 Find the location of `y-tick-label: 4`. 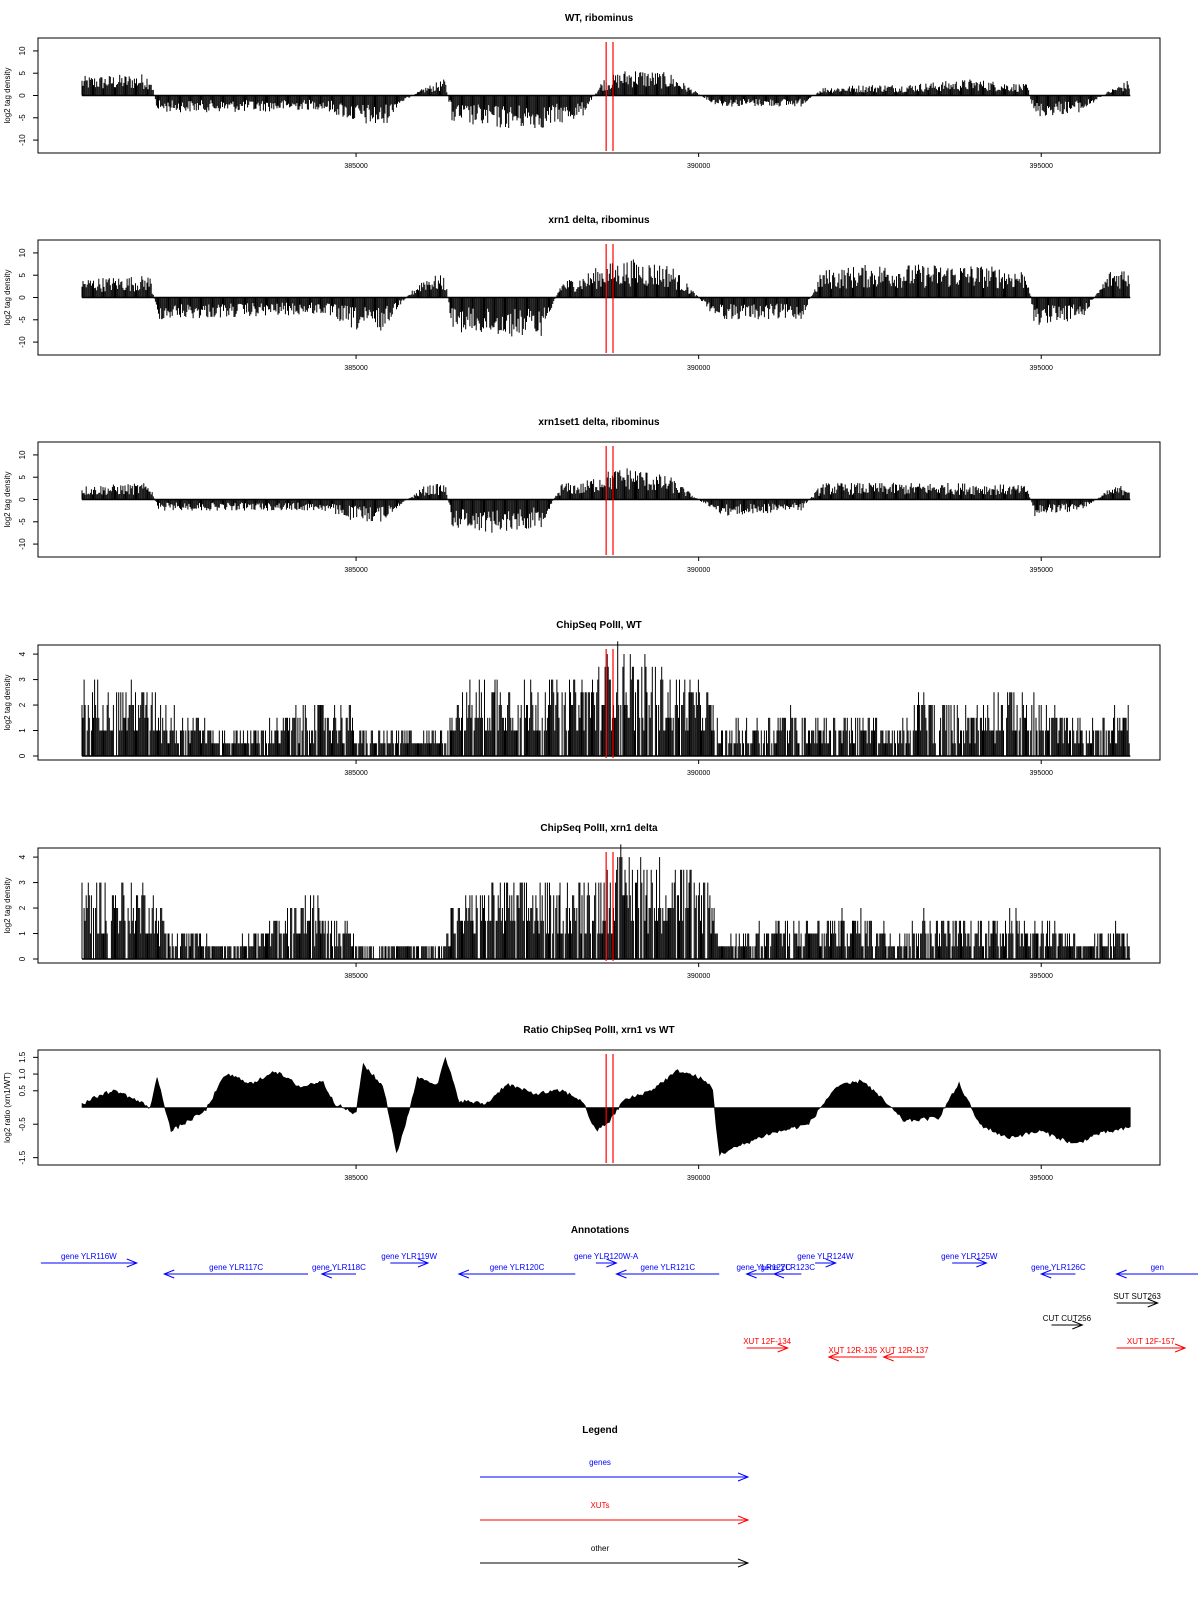

y-tick-label: 4 is located at coordinates (22, 653).